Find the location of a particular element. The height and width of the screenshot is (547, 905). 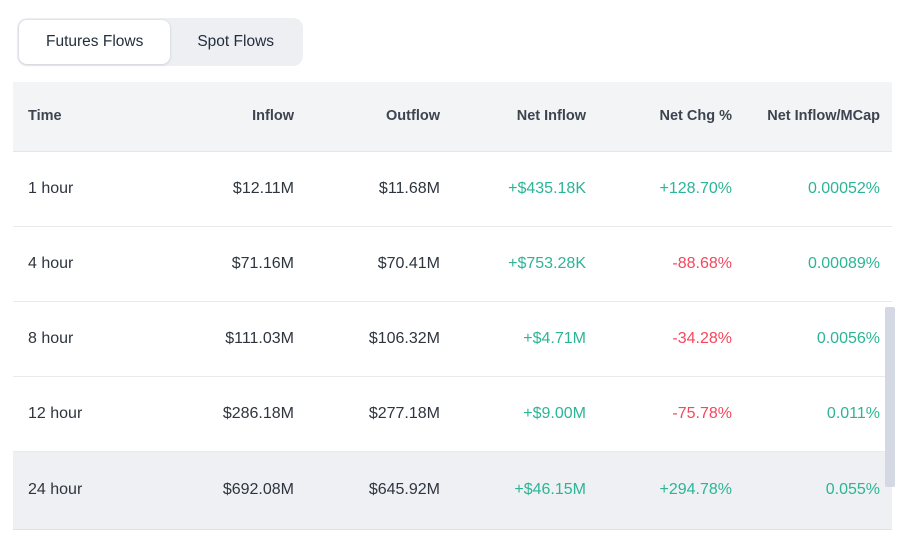

cell-net-inflow-mcap: 0.0056% is located at coordinates (812, 339).